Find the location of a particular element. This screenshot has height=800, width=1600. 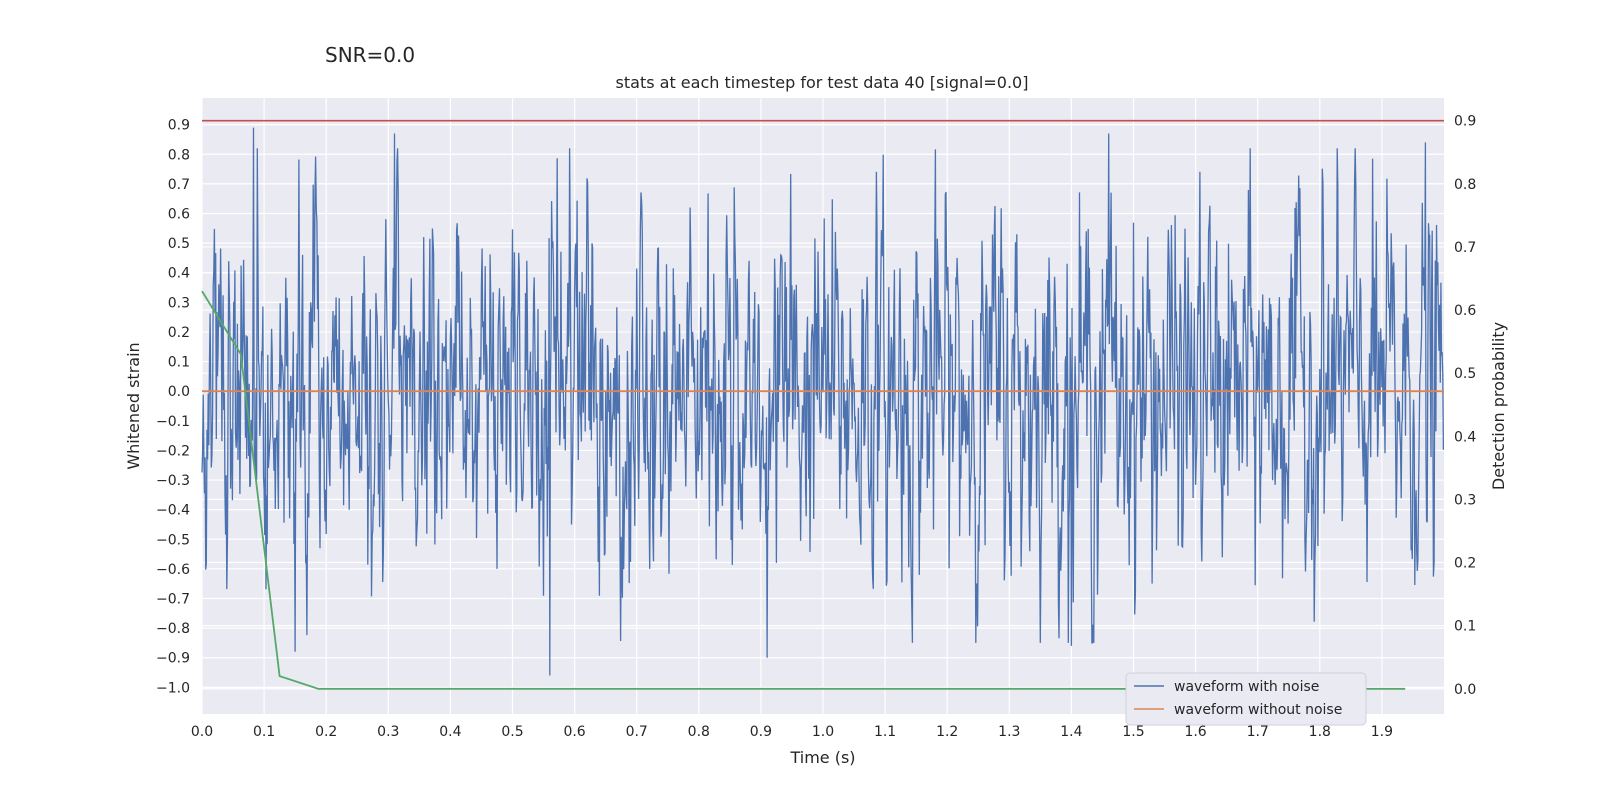

y-right-tick-label: 0.6 is located at coordinates (1465, 311).